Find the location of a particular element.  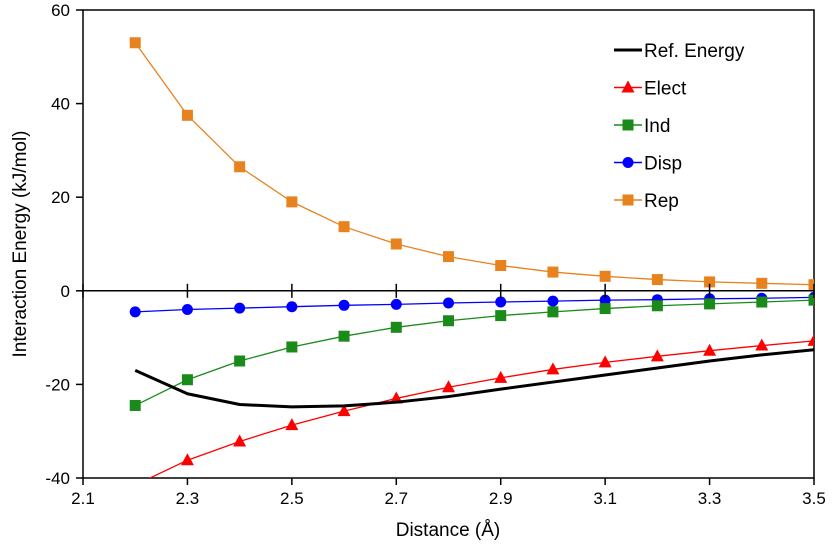

legend-item-elect: Elect is located at coordinates (650, 89).